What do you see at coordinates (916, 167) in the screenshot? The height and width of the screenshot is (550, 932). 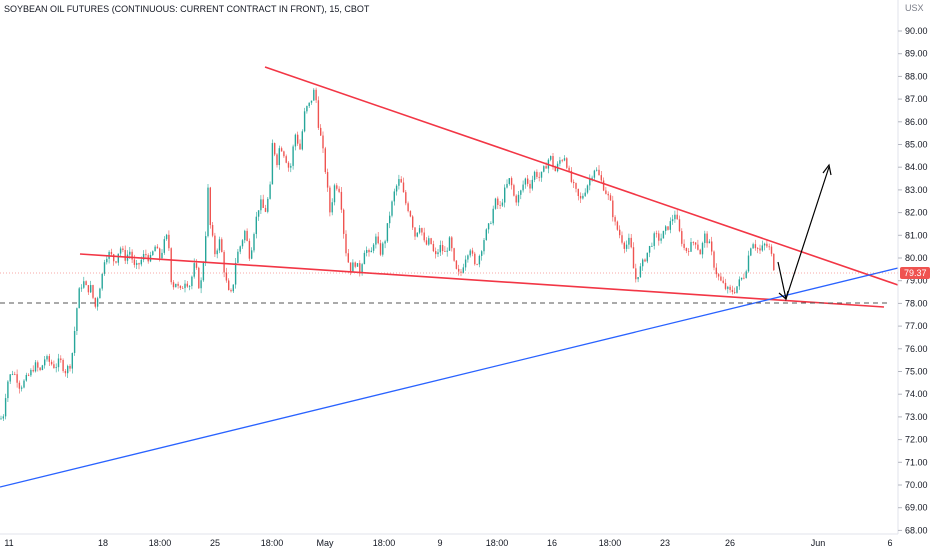 I see `y-tick-label: 84.00` at bounding box center [916, 167].